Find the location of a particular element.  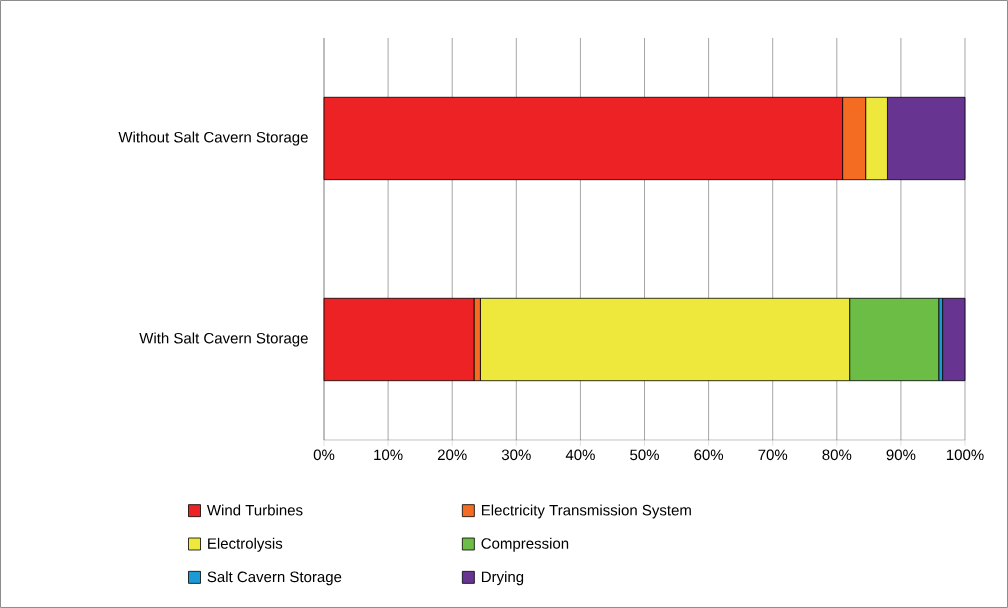

x-tick-label: 50% is located at coordinates (644, 455).